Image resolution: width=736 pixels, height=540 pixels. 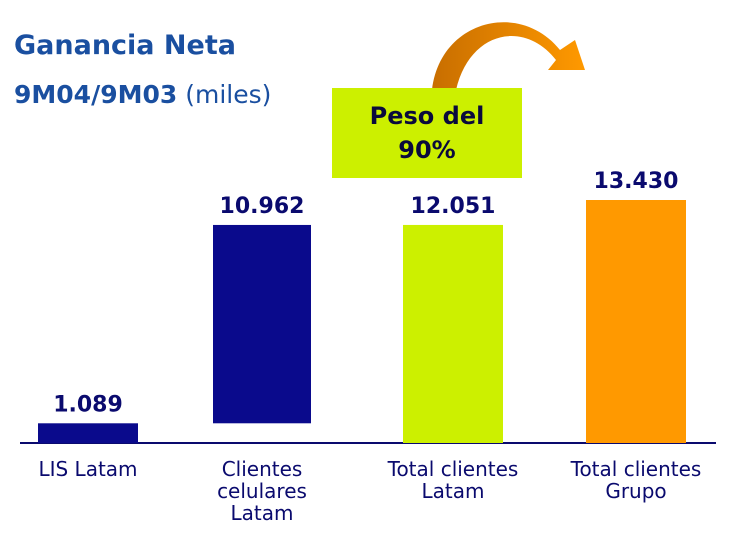 I want to click on value-label: 12.051, so click(x=453, y=206).